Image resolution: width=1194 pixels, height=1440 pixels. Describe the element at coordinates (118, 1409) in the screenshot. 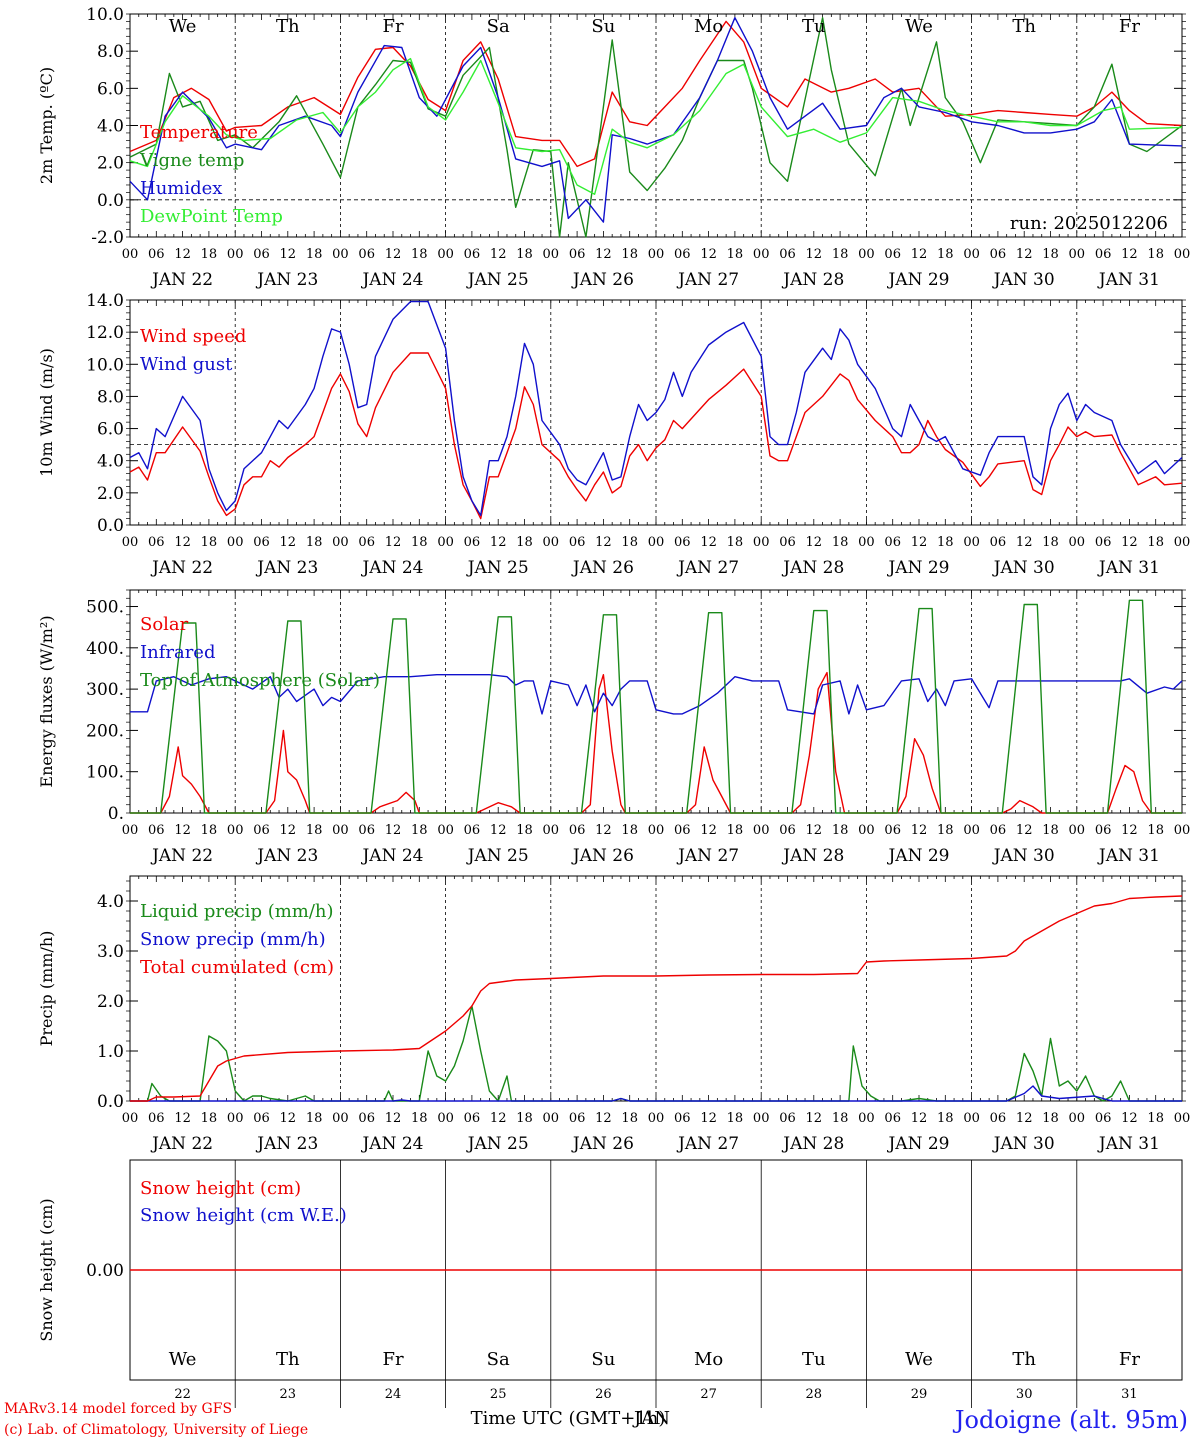

I see `credit-line-1: MARv3.14 model forced by GFS` at that location.